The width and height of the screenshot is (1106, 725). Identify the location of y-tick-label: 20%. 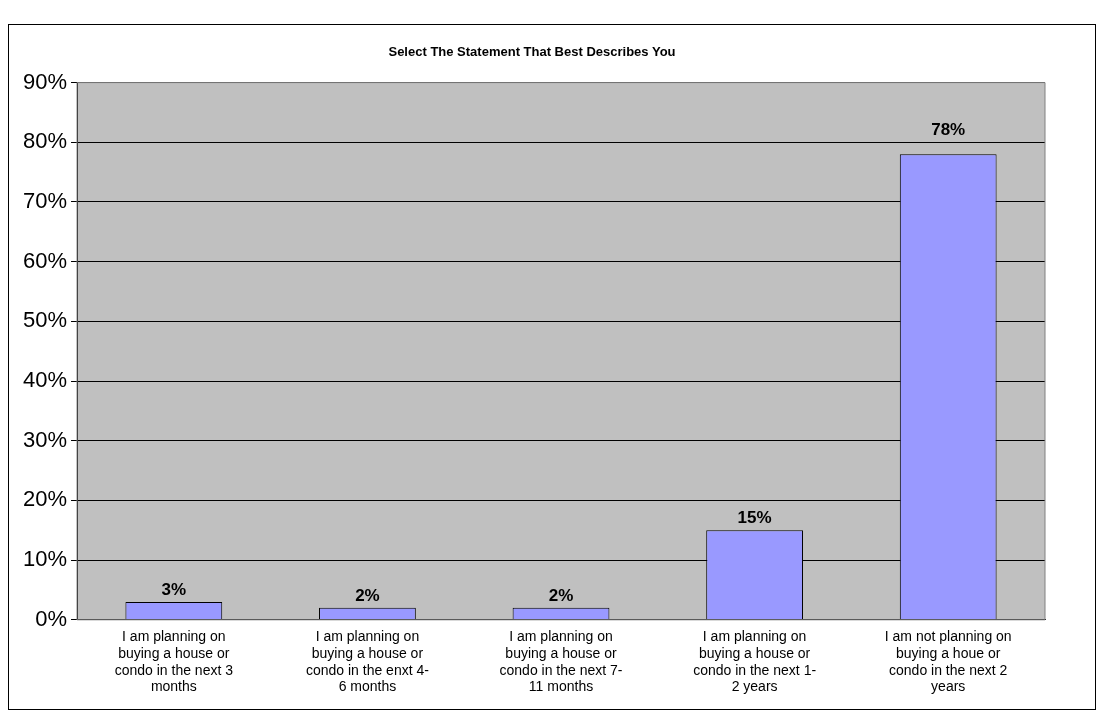
(45, 499).